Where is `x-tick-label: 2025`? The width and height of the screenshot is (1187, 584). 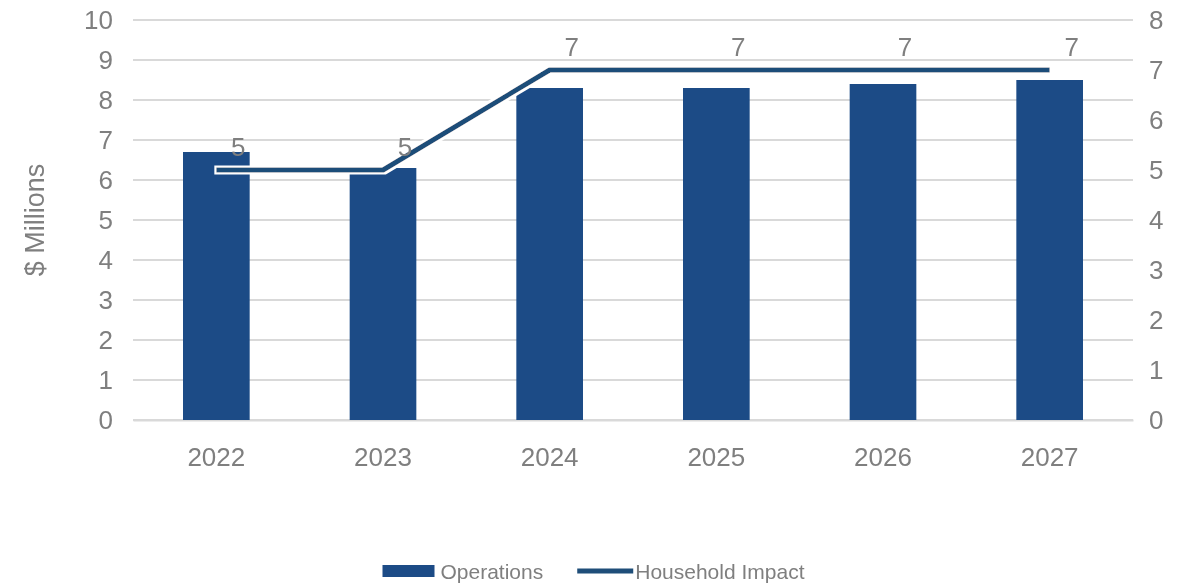 x-tick-label: 2025 is located at coordinates (716, 457).